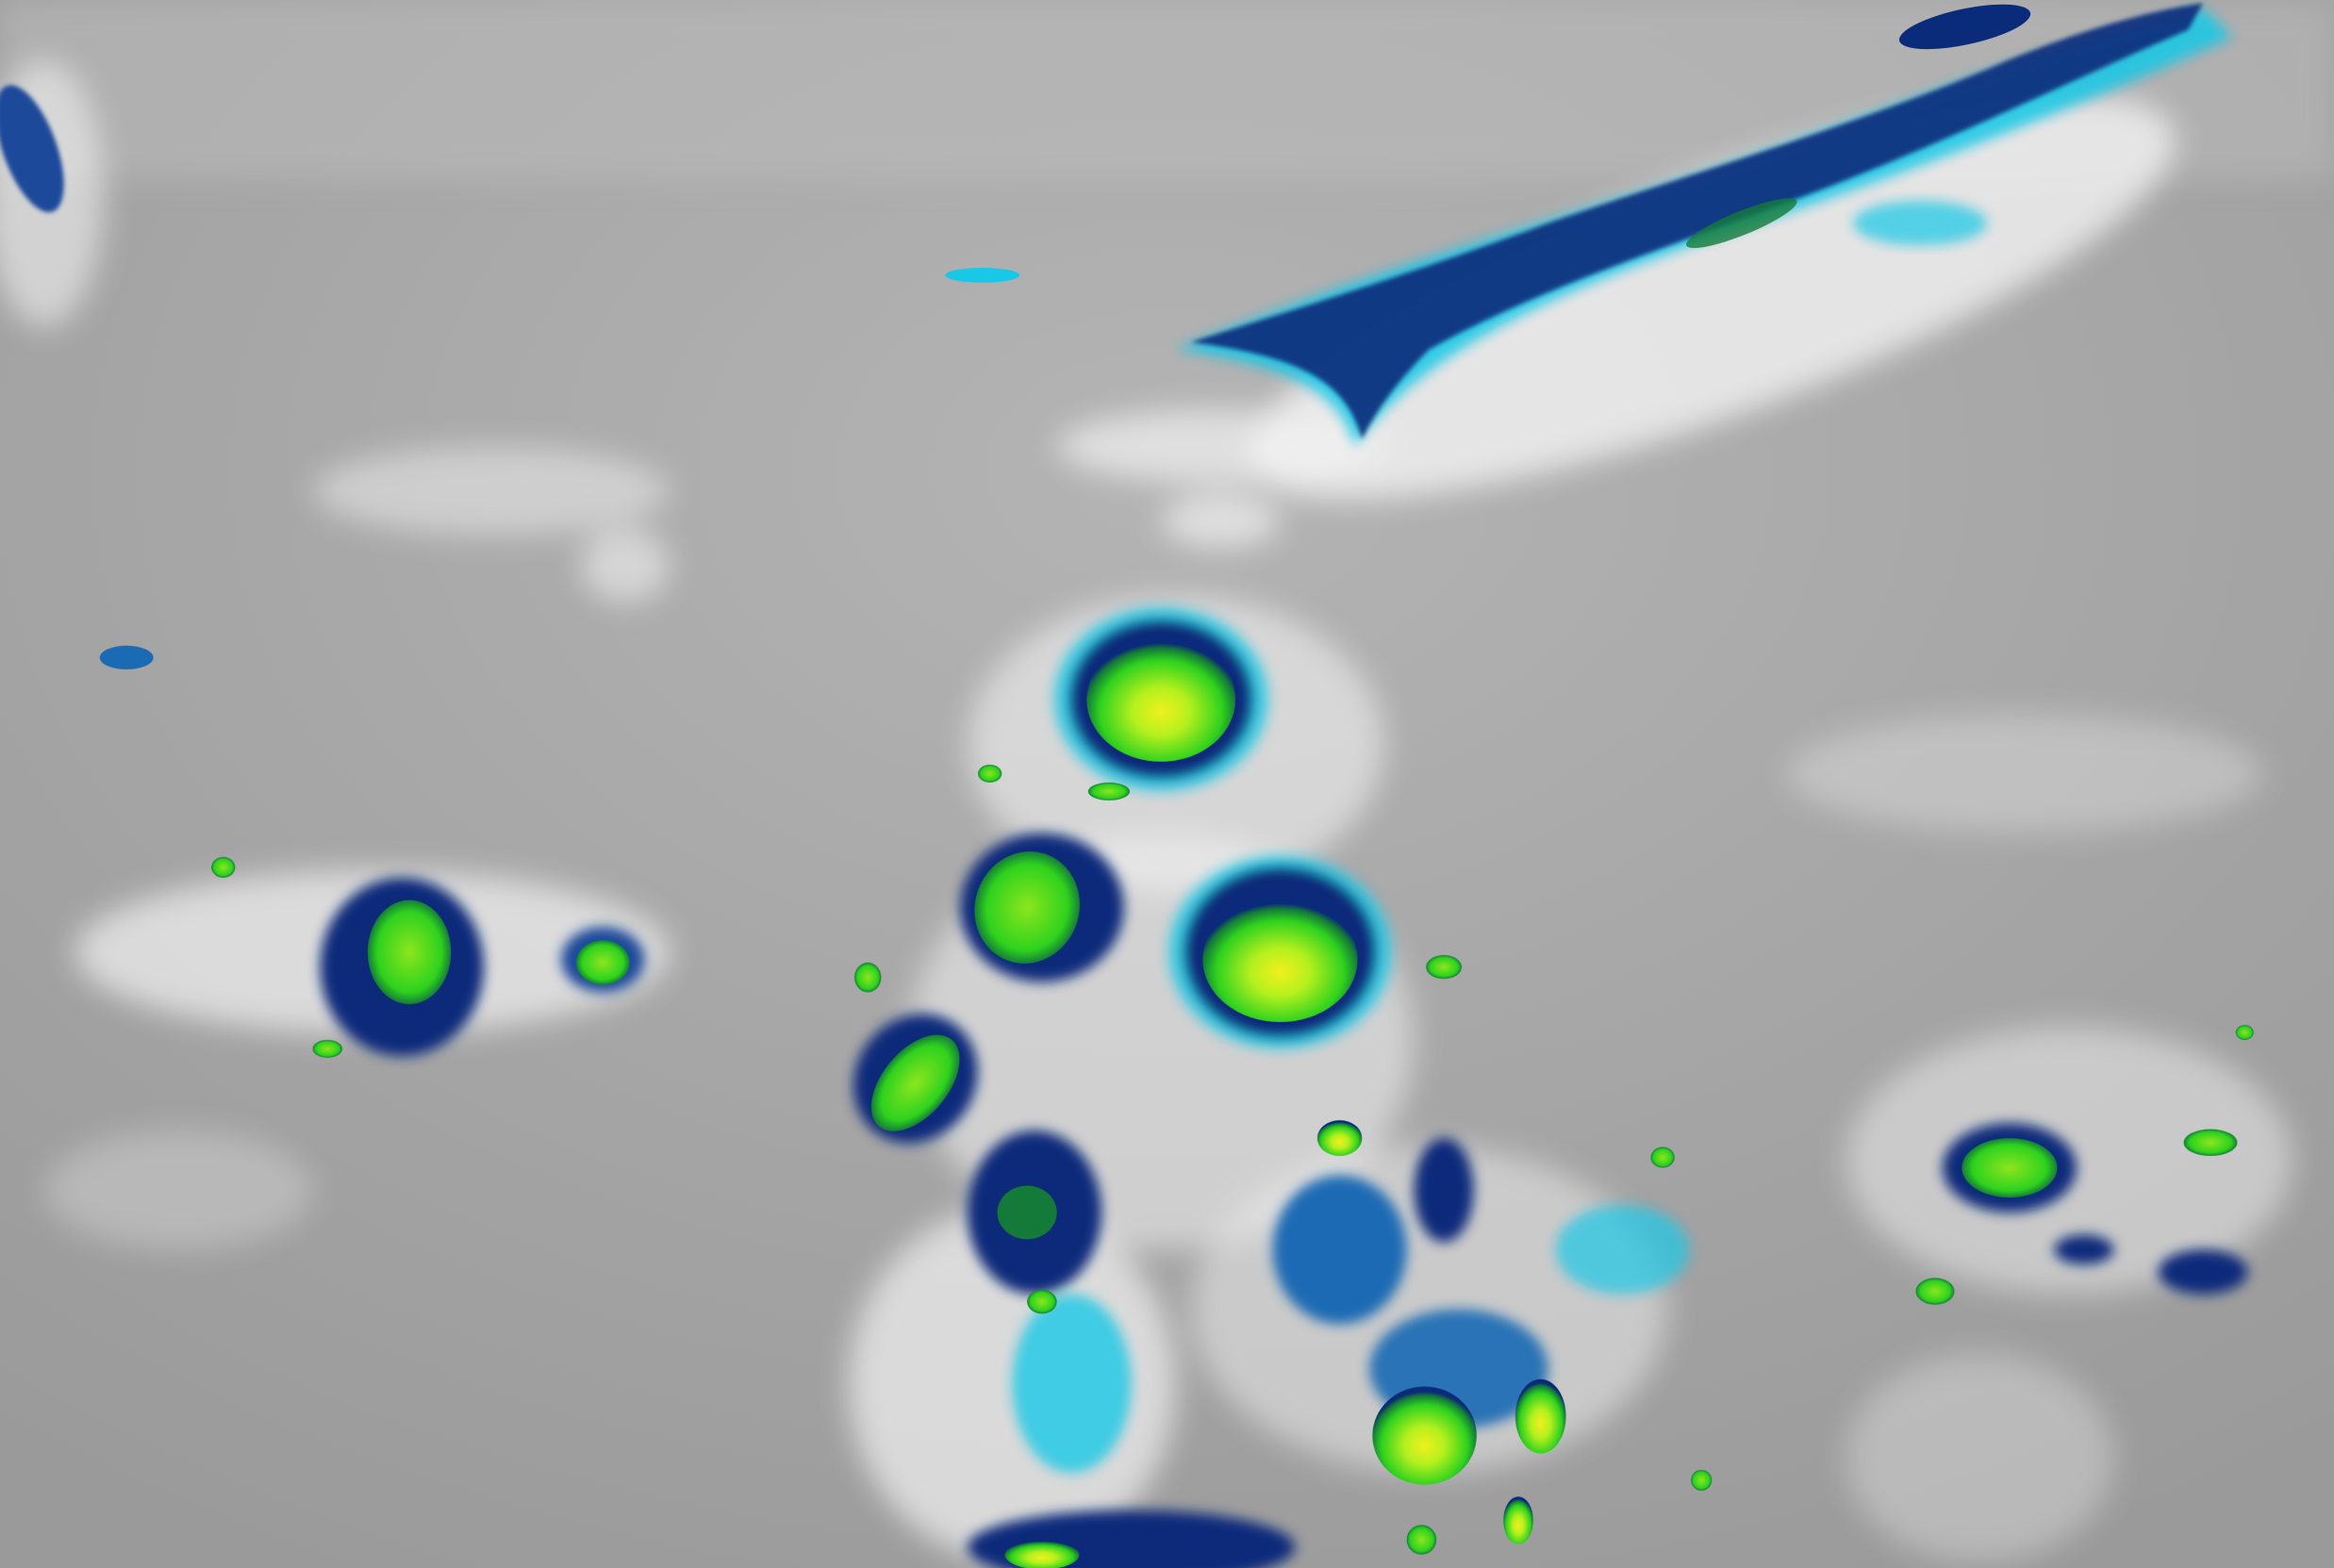  I want to click on band-blue-core, so click(1697, 221).